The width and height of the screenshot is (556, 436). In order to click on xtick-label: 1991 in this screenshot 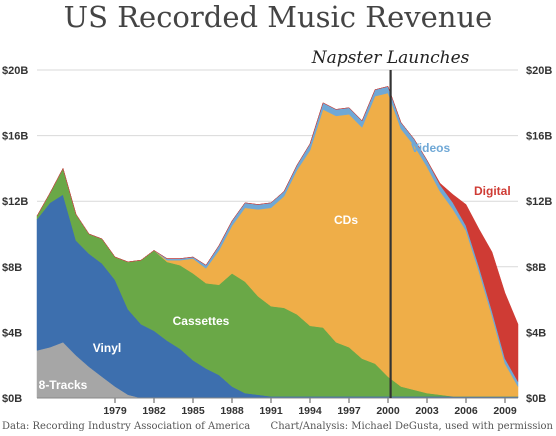, I will do `click(271, 411)`.